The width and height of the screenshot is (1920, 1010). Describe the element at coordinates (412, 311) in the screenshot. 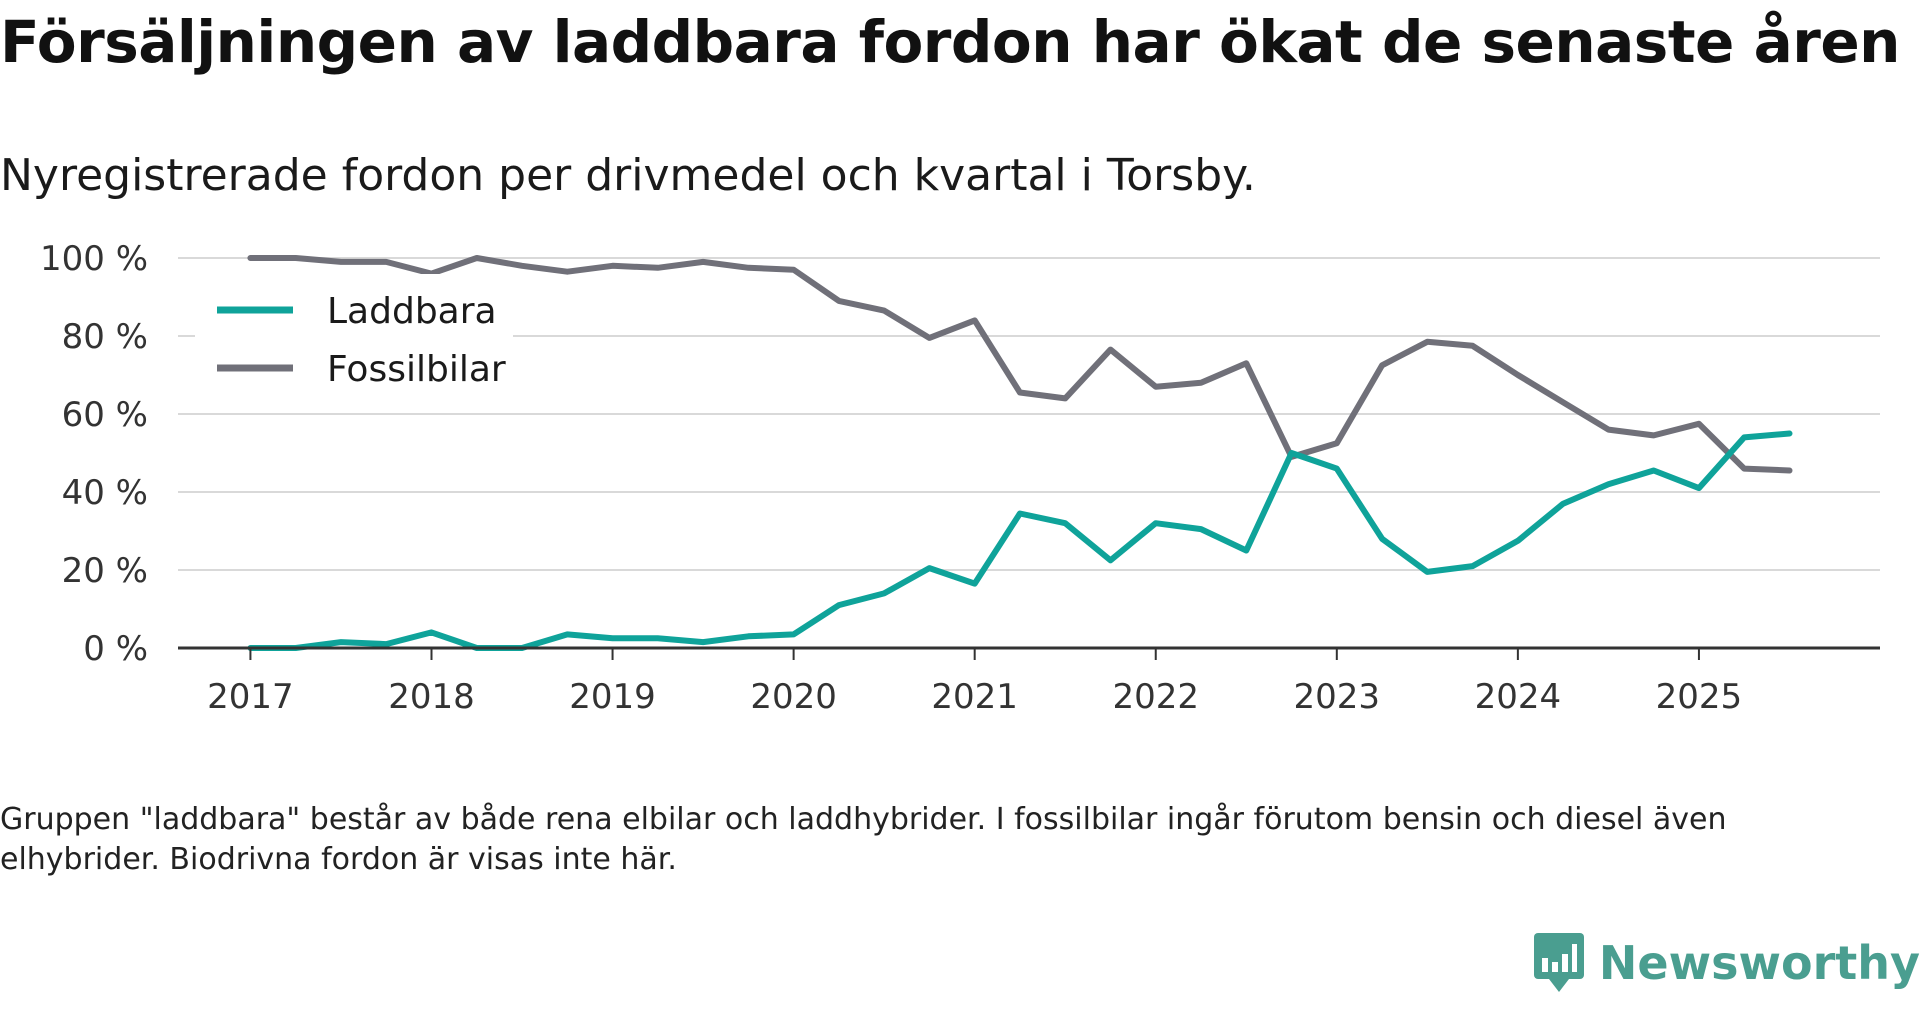

I see `legend-label: Laddbara` at that location.